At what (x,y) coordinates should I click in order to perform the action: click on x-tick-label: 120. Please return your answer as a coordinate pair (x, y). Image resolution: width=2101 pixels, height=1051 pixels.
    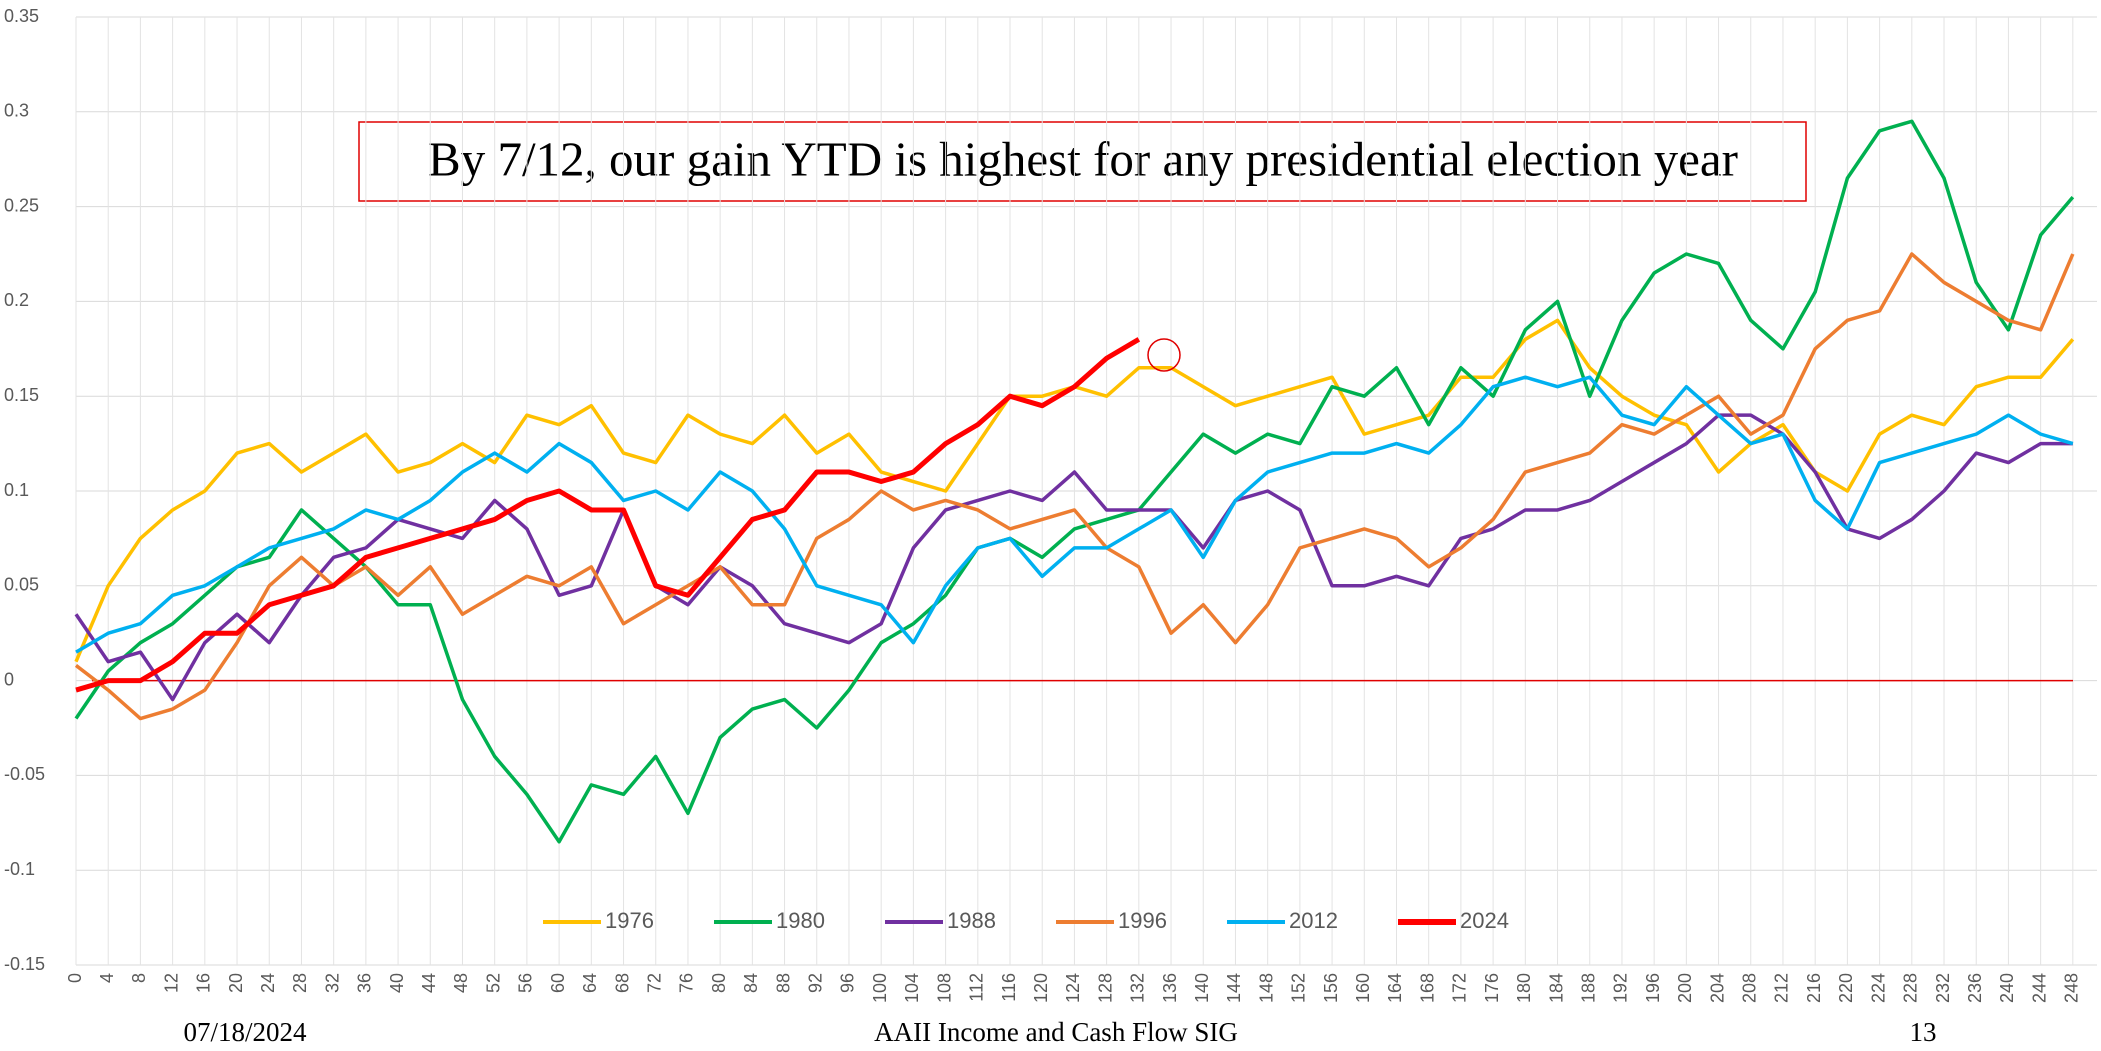
    Looking at the image, I should click on (1041, 988).